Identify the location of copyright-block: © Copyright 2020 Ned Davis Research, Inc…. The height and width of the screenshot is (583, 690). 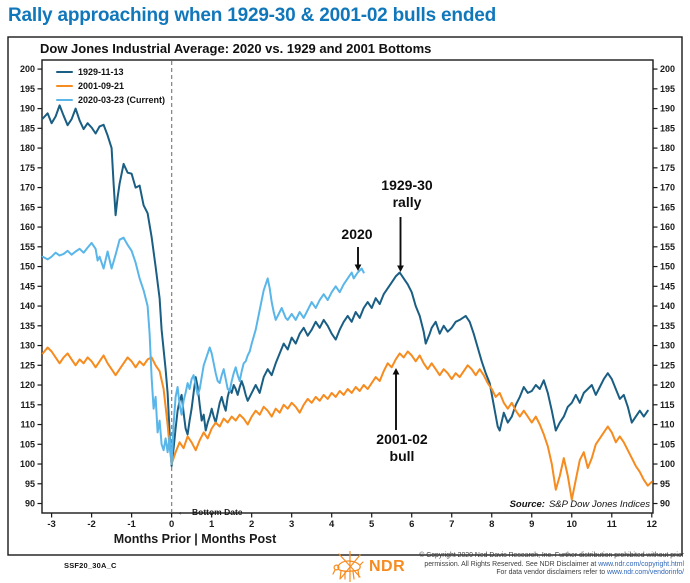
(534, 565).